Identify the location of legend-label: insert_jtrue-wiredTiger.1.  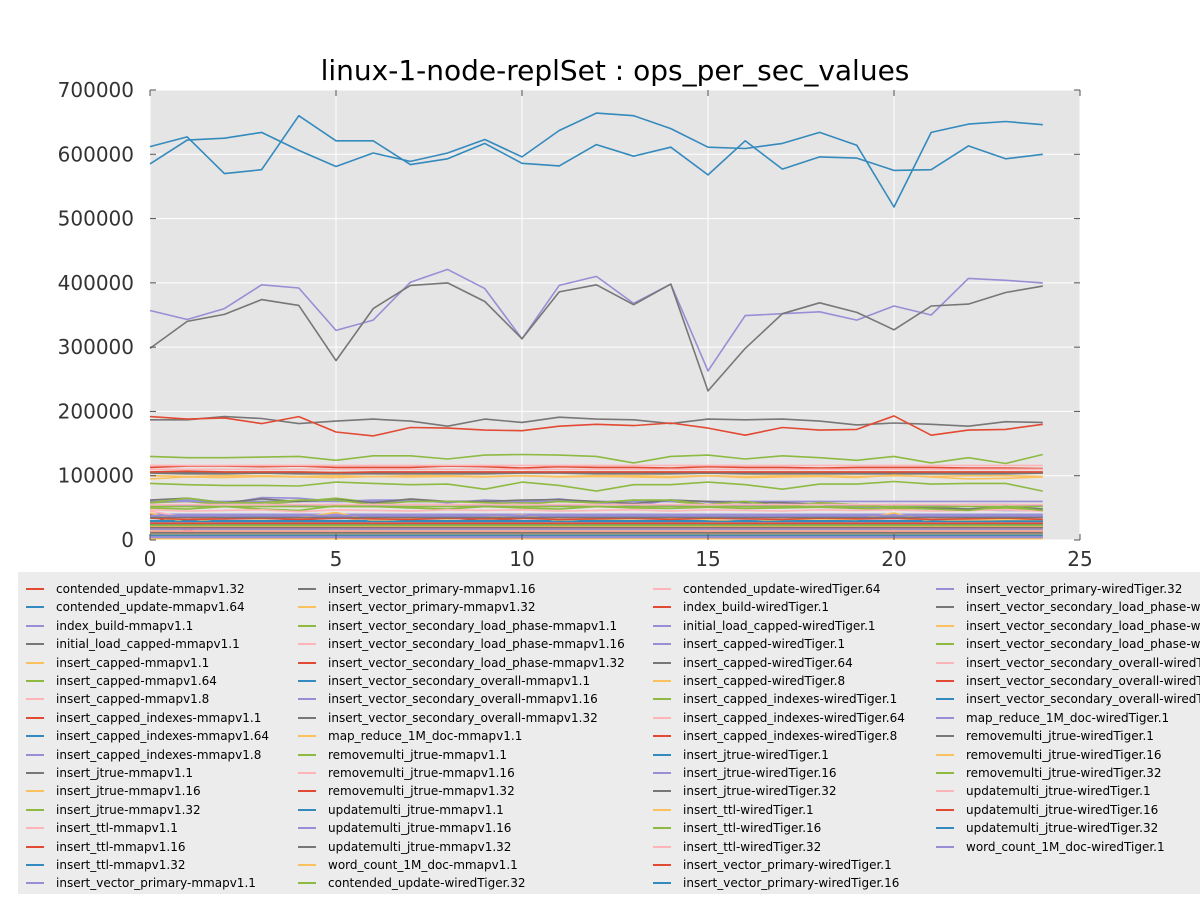
(756, 754).